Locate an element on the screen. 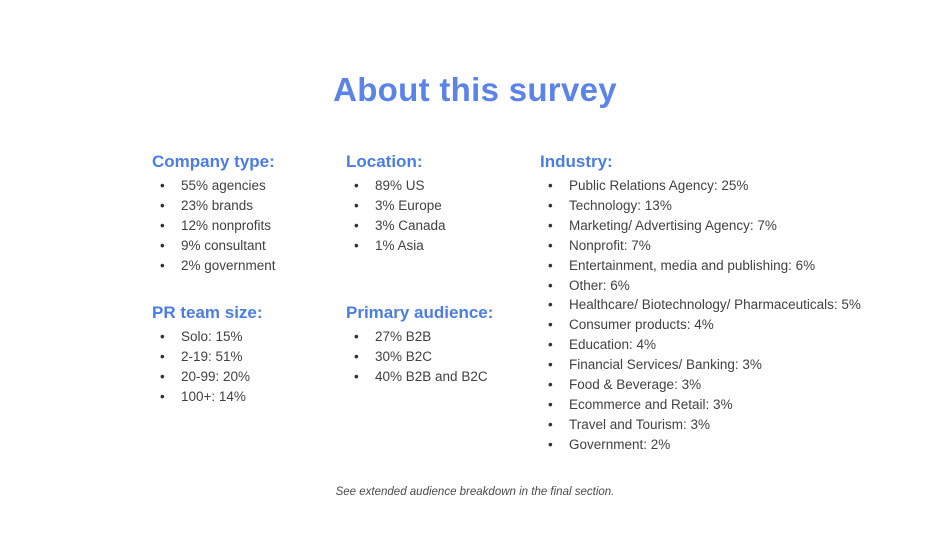  list-item: Solo: 15% is located at coordinates (207, 337).